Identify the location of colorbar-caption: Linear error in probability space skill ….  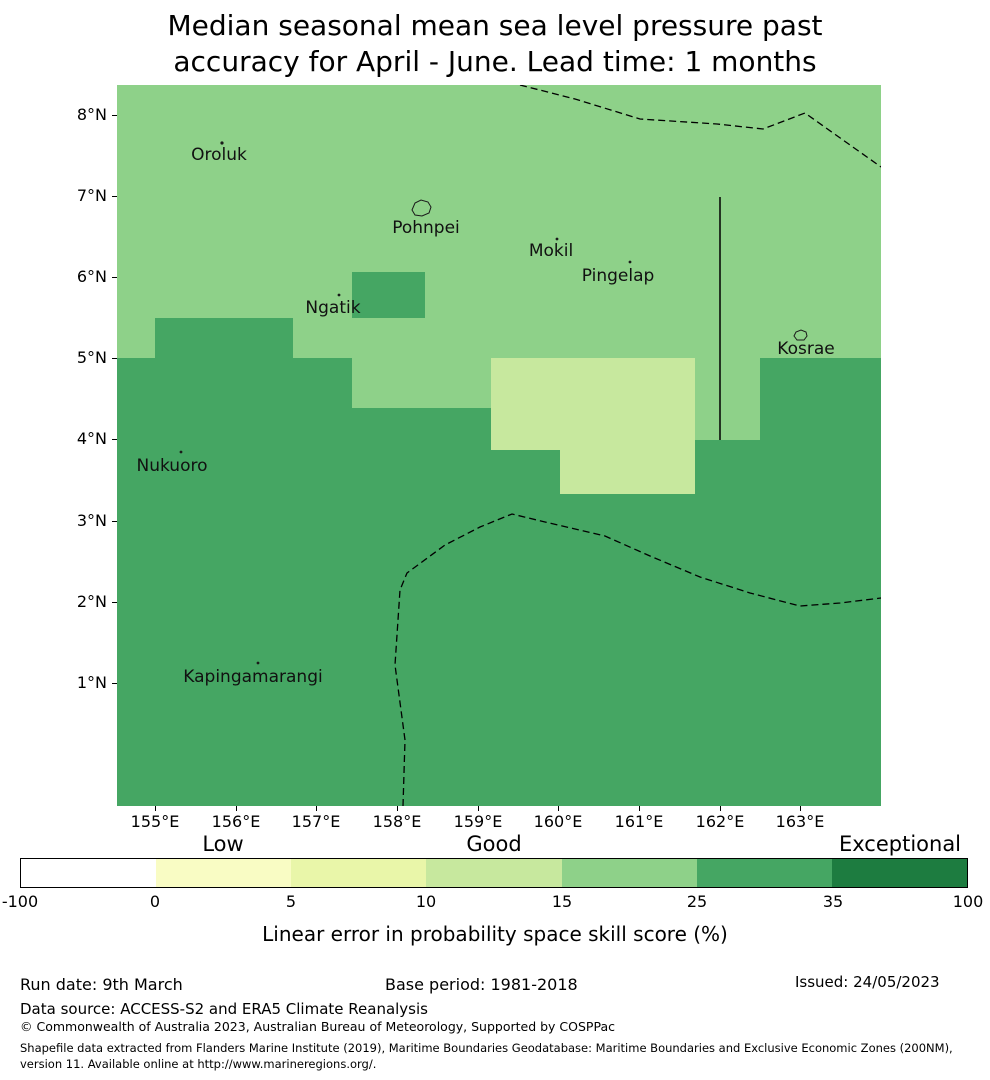
(495, 934).